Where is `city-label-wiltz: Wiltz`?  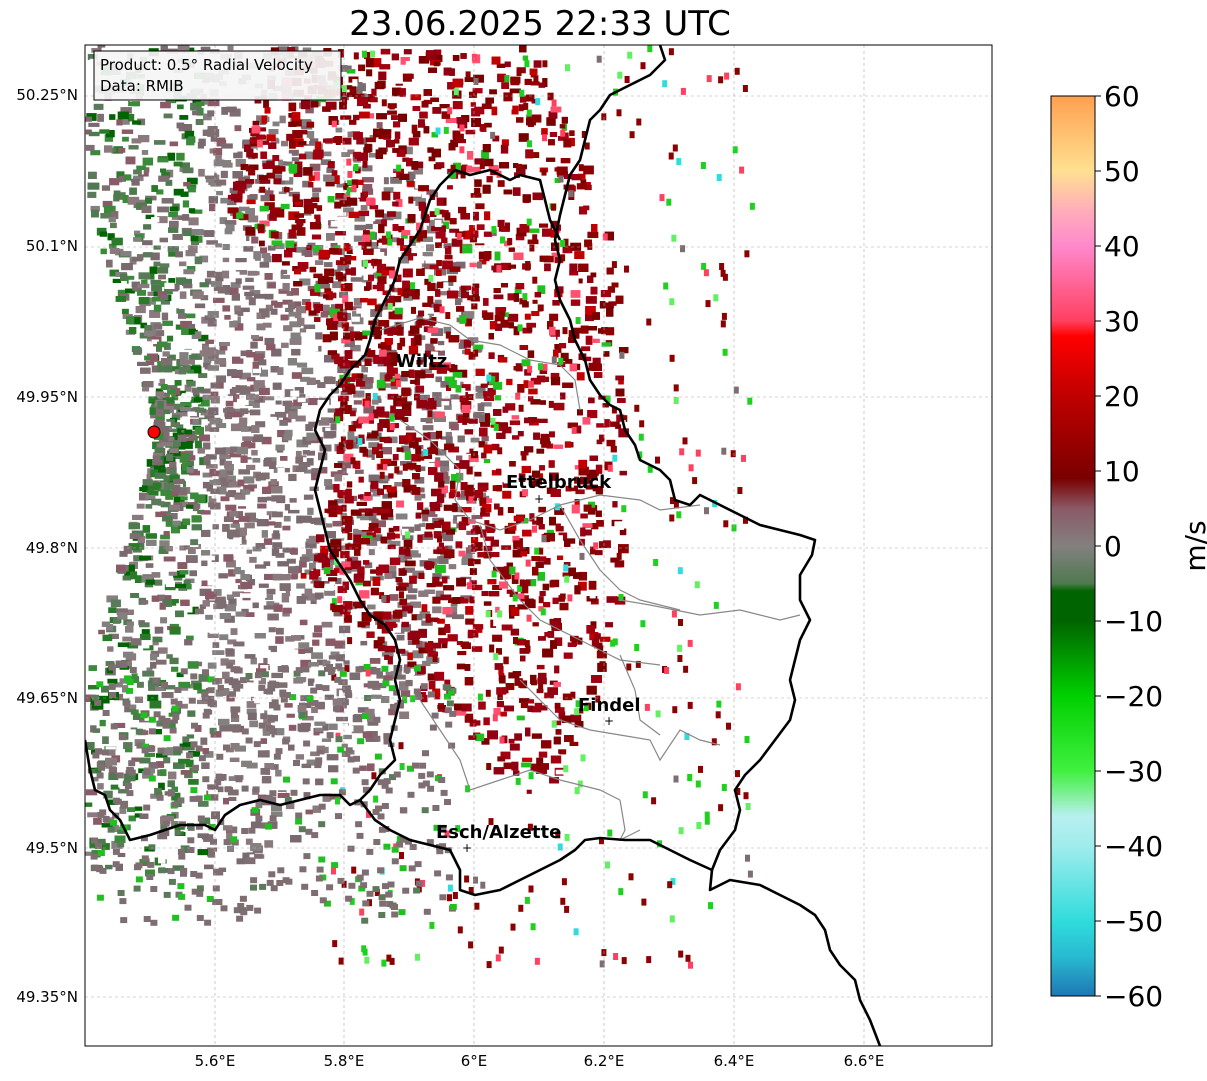
city-label-wiltz: Wiltz is located at coordinates (421, 361).